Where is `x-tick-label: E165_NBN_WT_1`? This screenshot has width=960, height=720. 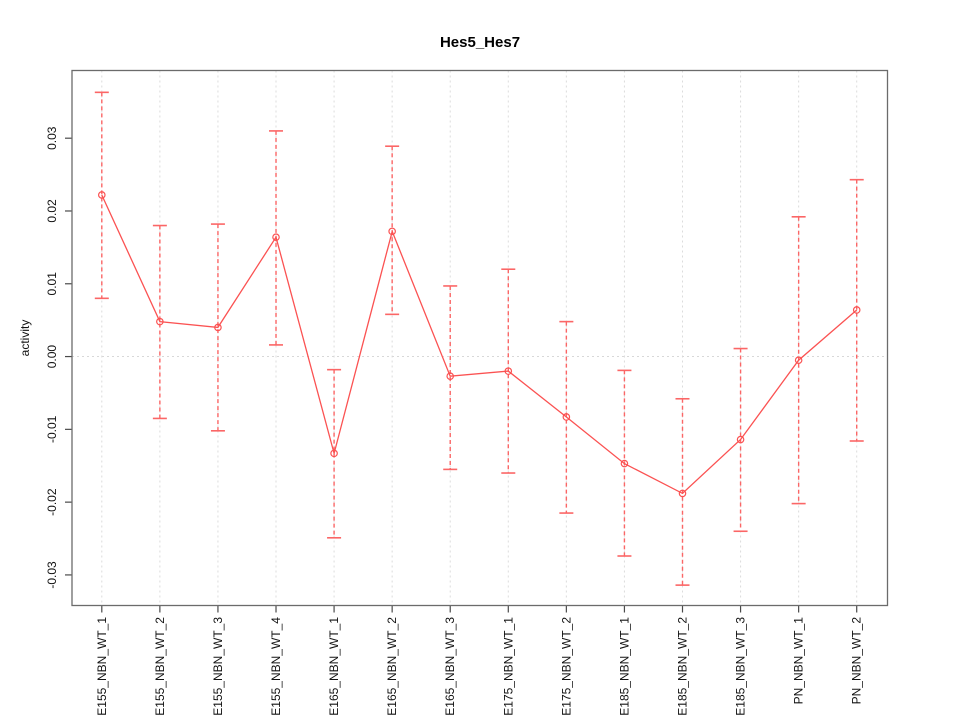
x-tick-label: E165_NBN_WT_1 is located at coordinates (334, 666).